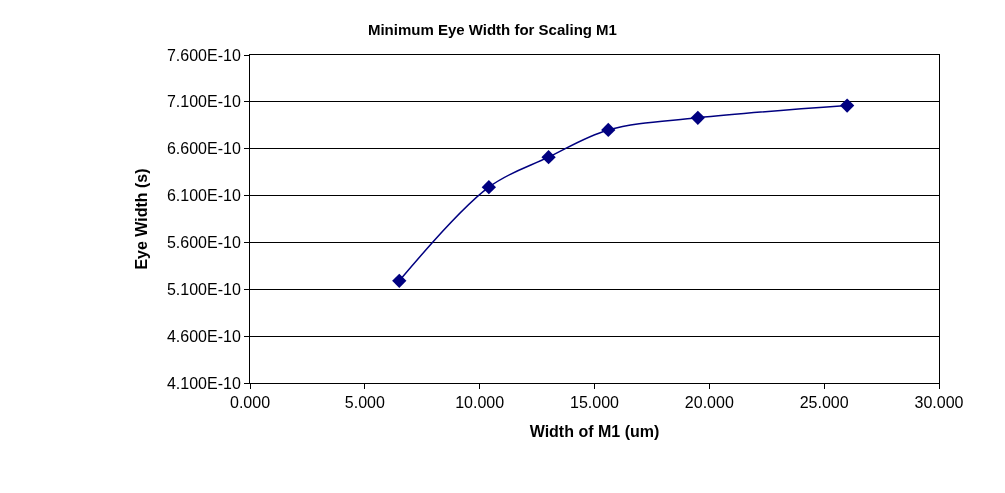 The height and width of the screenshot is (493, 1005). What do you see at coordinates (709, 403) in the screenshot?
I see `x-tick-label: 20.000` at bounding box center [709, 403].